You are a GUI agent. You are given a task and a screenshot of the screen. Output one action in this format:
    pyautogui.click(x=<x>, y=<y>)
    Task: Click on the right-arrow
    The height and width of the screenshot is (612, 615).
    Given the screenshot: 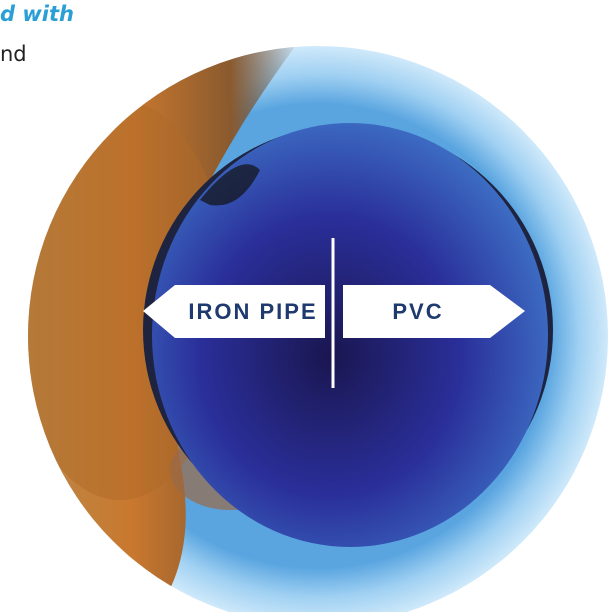 What is the action you would take?
    pyautogui.click(x=434, y=311)
    